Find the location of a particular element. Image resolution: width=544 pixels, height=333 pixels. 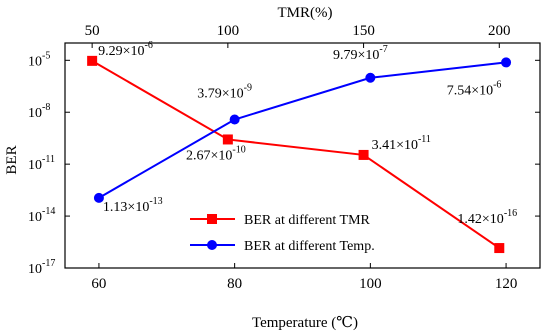

x-axis-title-top: TMR(%) is located at coordinates (305, 13).